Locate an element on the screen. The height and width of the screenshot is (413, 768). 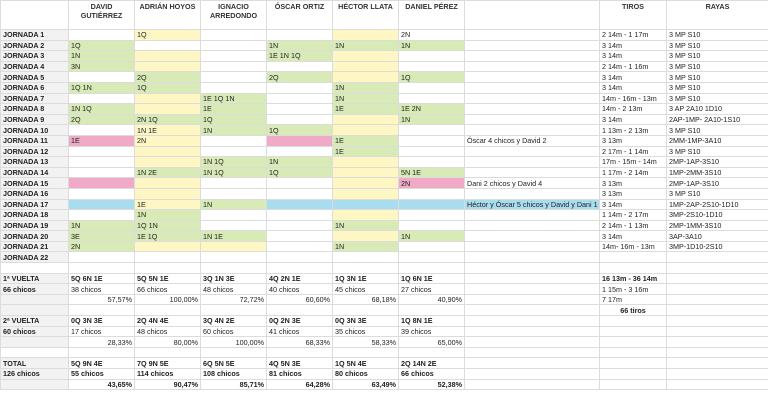
summary-chicos: 40 chicos is located at coordinates (299, 289).